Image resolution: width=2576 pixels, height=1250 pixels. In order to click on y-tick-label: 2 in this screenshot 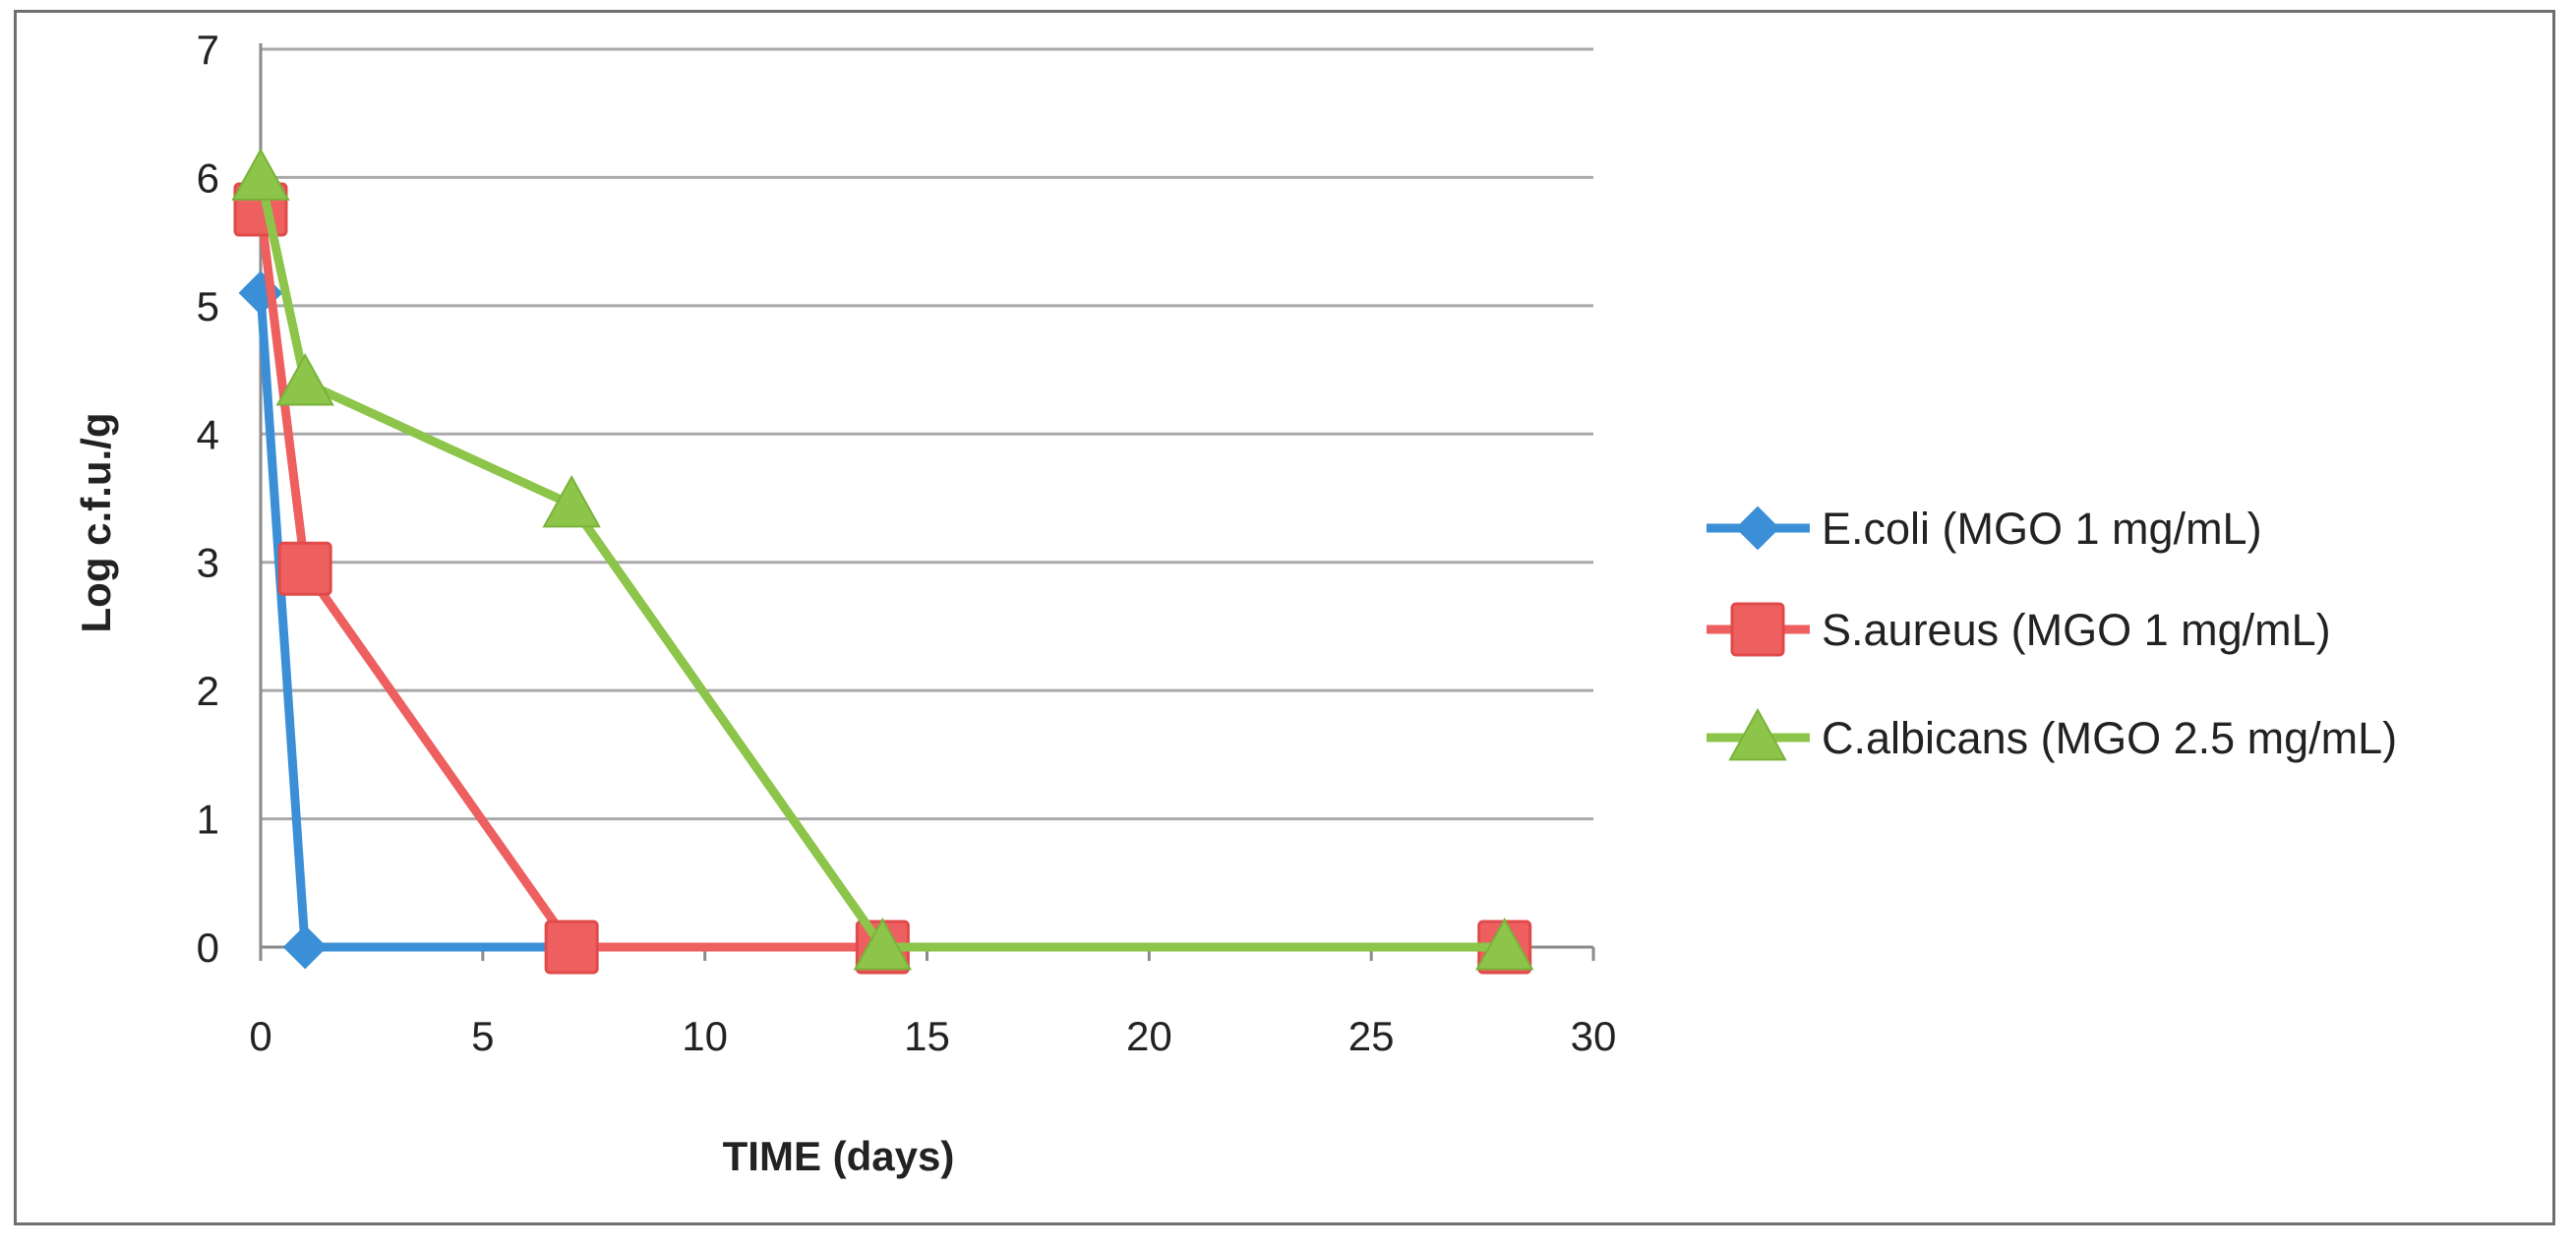, I will do `click(208, 691)`.